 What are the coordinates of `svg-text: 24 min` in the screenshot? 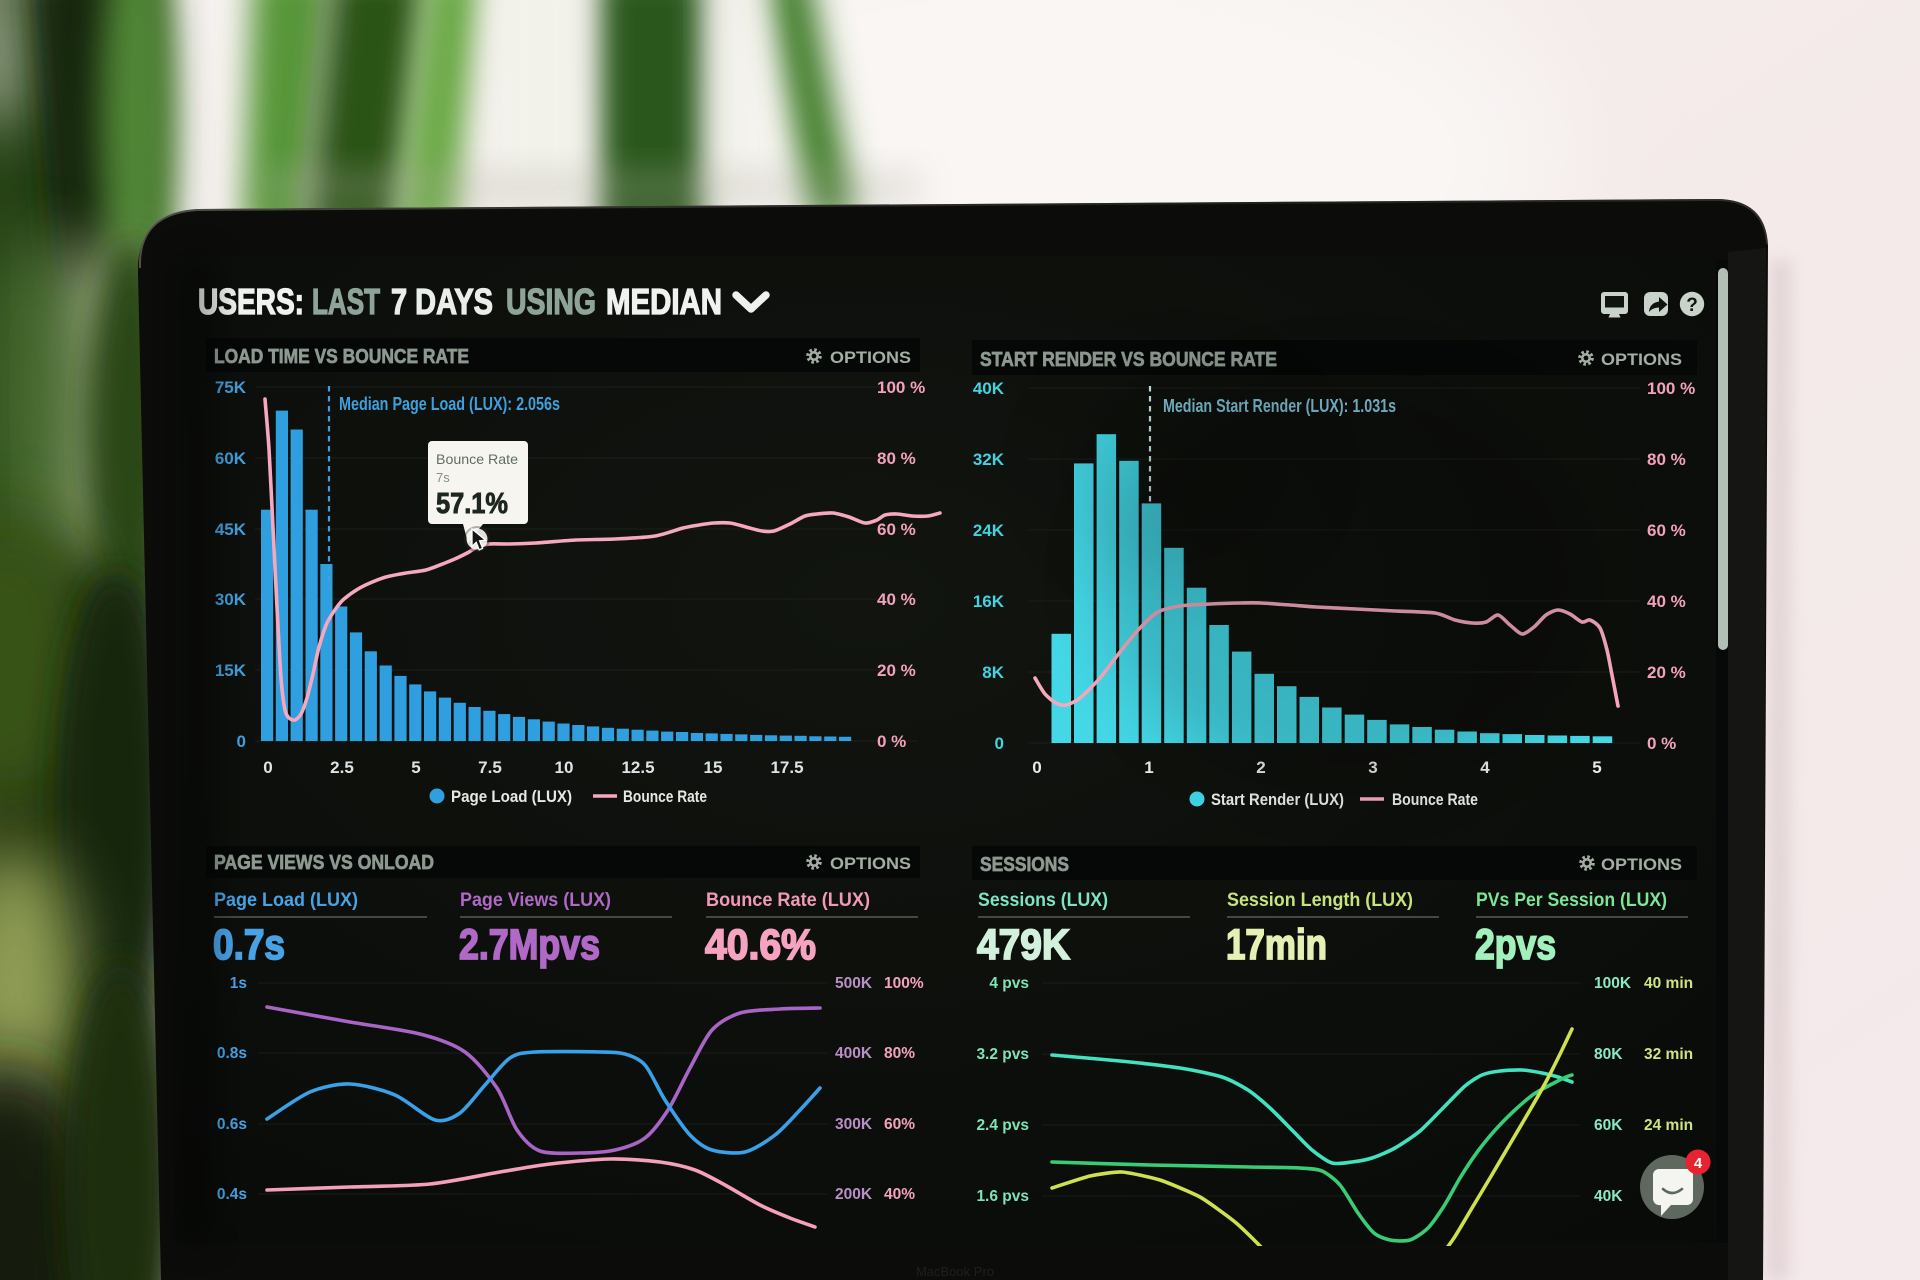 It's located at (1668, 1125).